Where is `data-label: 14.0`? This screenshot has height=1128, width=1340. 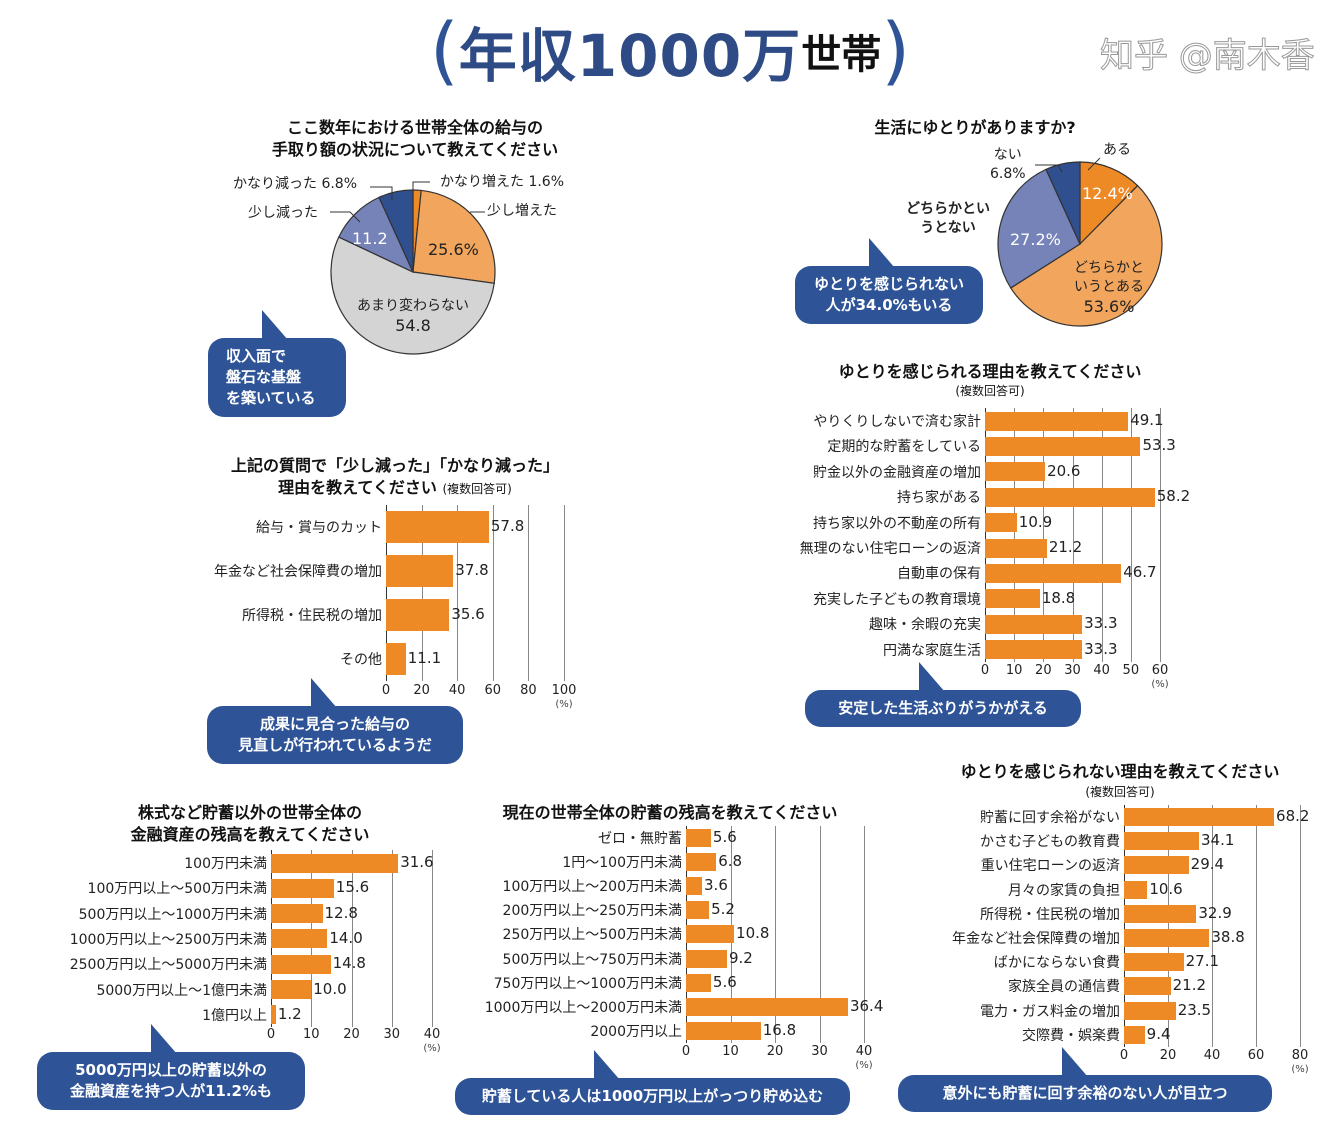
data-label: 14.0 is located at coordinates (346, 937).